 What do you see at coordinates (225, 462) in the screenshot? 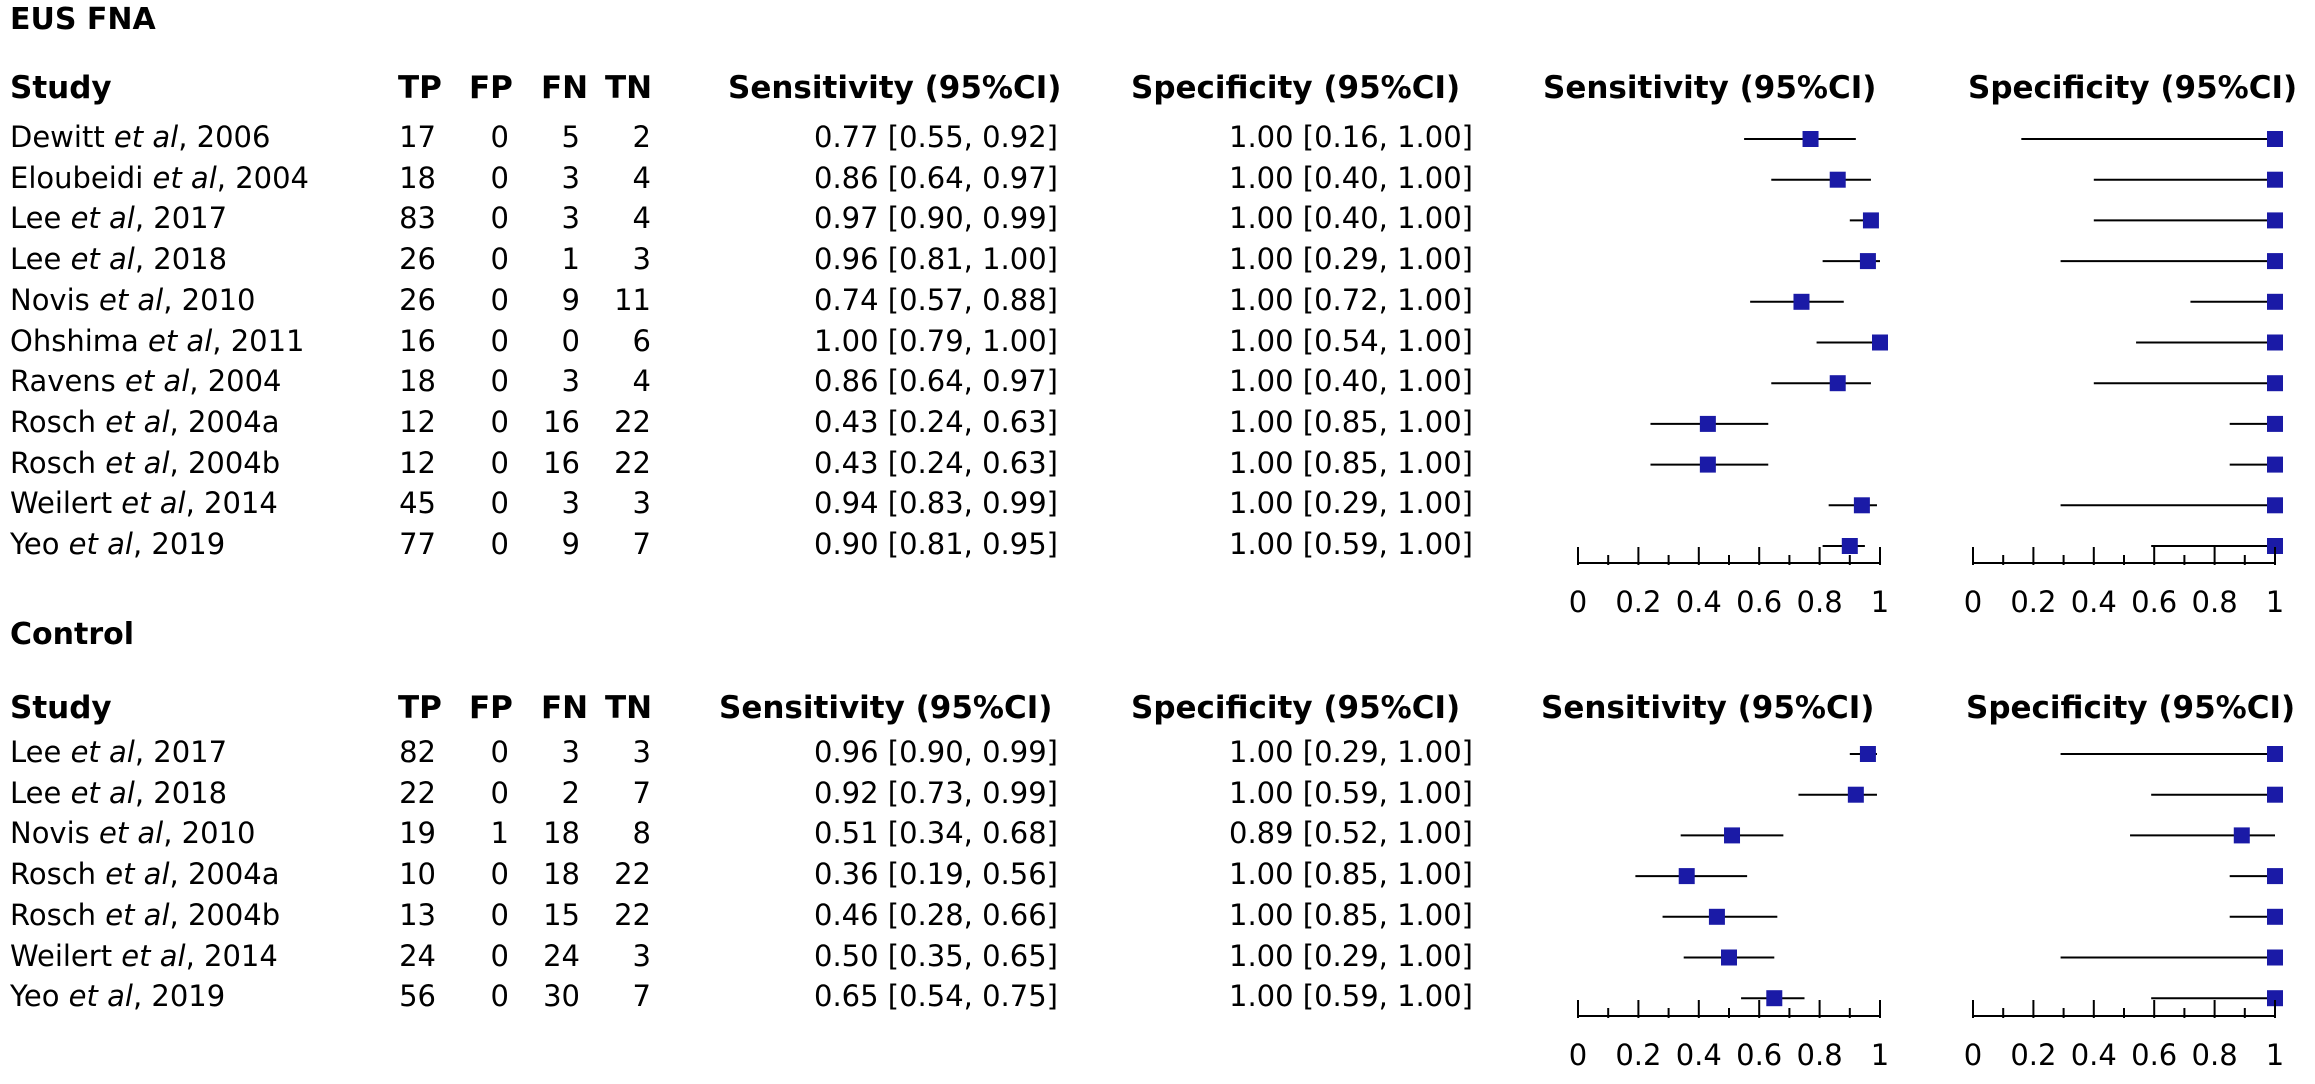
I see `study-year: , 2004b` at bounding box center [225, 462].